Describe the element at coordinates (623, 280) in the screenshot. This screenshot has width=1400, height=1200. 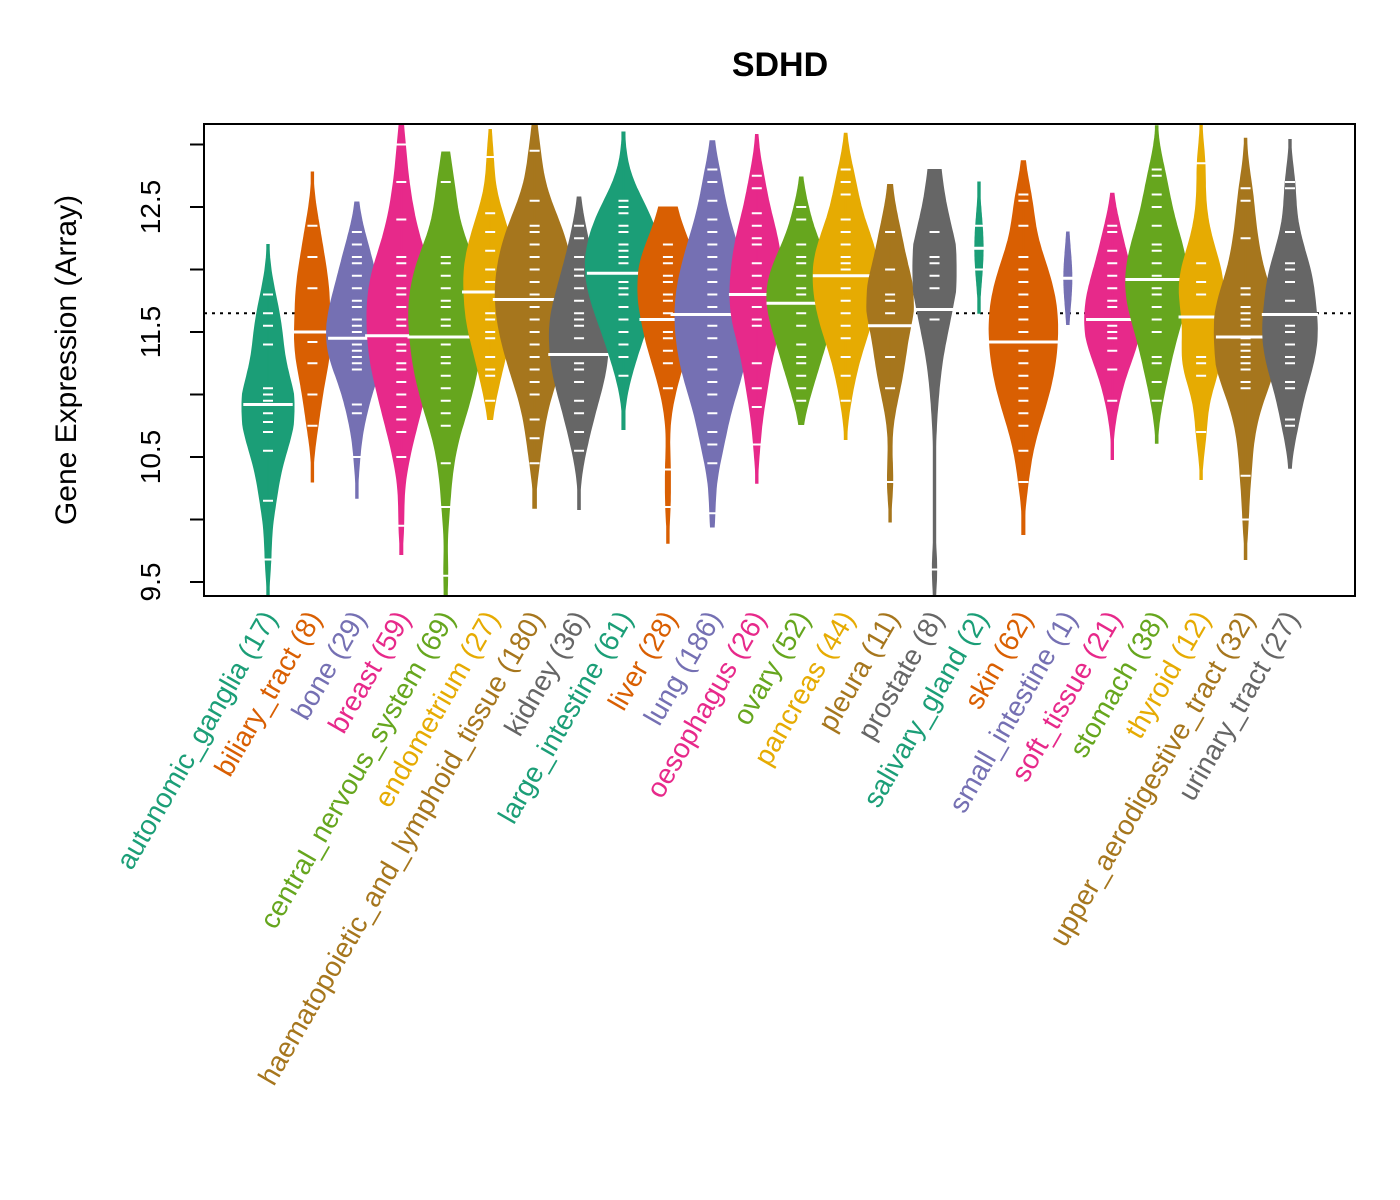
I see `violin-large-intestine` at that location.